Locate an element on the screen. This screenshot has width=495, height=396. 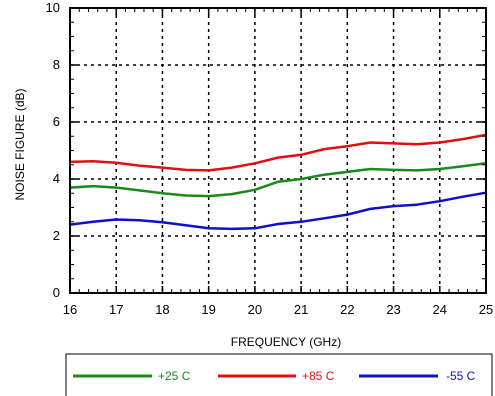
x-axis-title: FREQUENCY (GHz) is located at coordinates (286, 342).